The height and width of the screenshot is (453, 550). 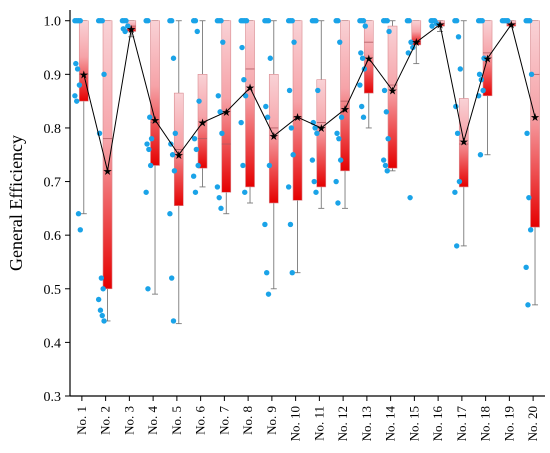 I want to click on x-tick-label: No. 13, so click(x=366, y=423).